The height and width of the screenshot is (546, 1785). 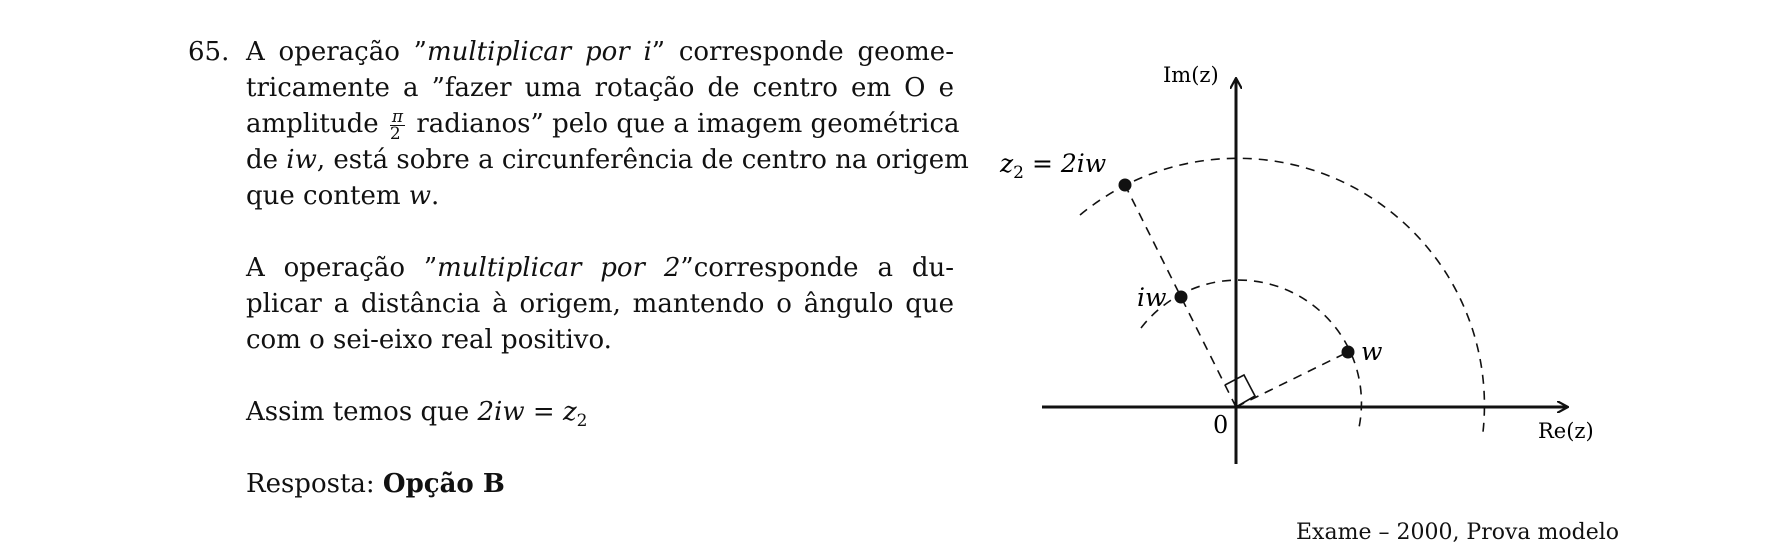 I want to click on z2-label: z2 = 2iw, so click(x=1052, y=166).